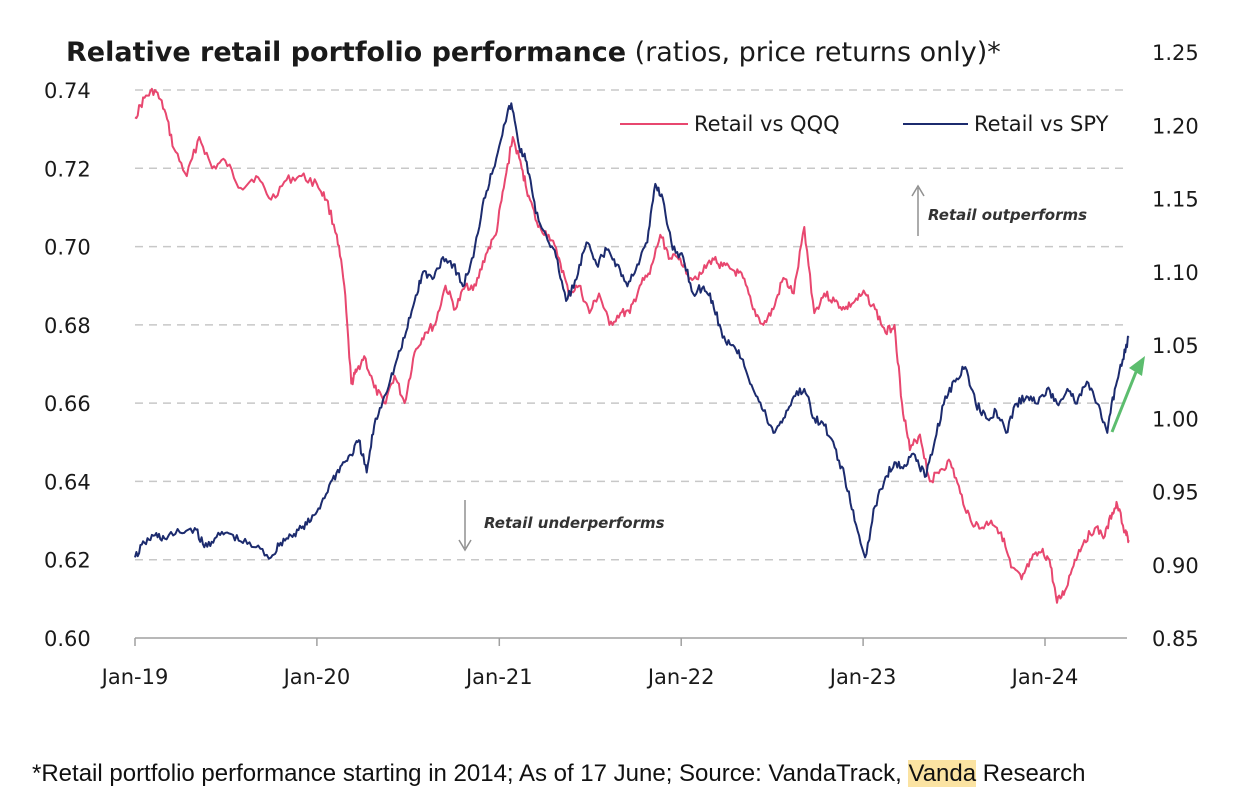 This screenshot has width=1244, height=812. What do you see at coordinates (465, 545) in the screenshot?
I see `down-arrowhead-icon` at bounding box center [465, 545].